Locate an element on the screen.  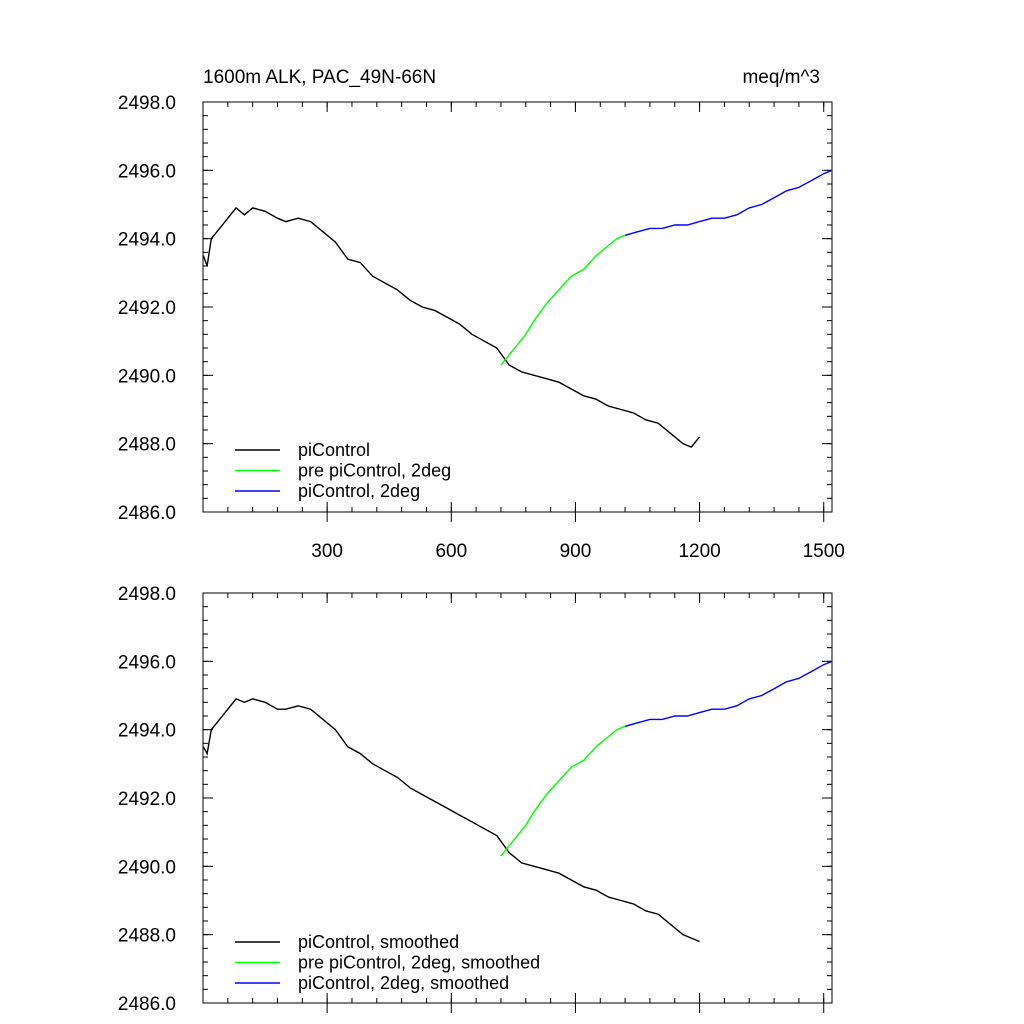
x-tick-label: 1500 is located at coordinates (824, 551).